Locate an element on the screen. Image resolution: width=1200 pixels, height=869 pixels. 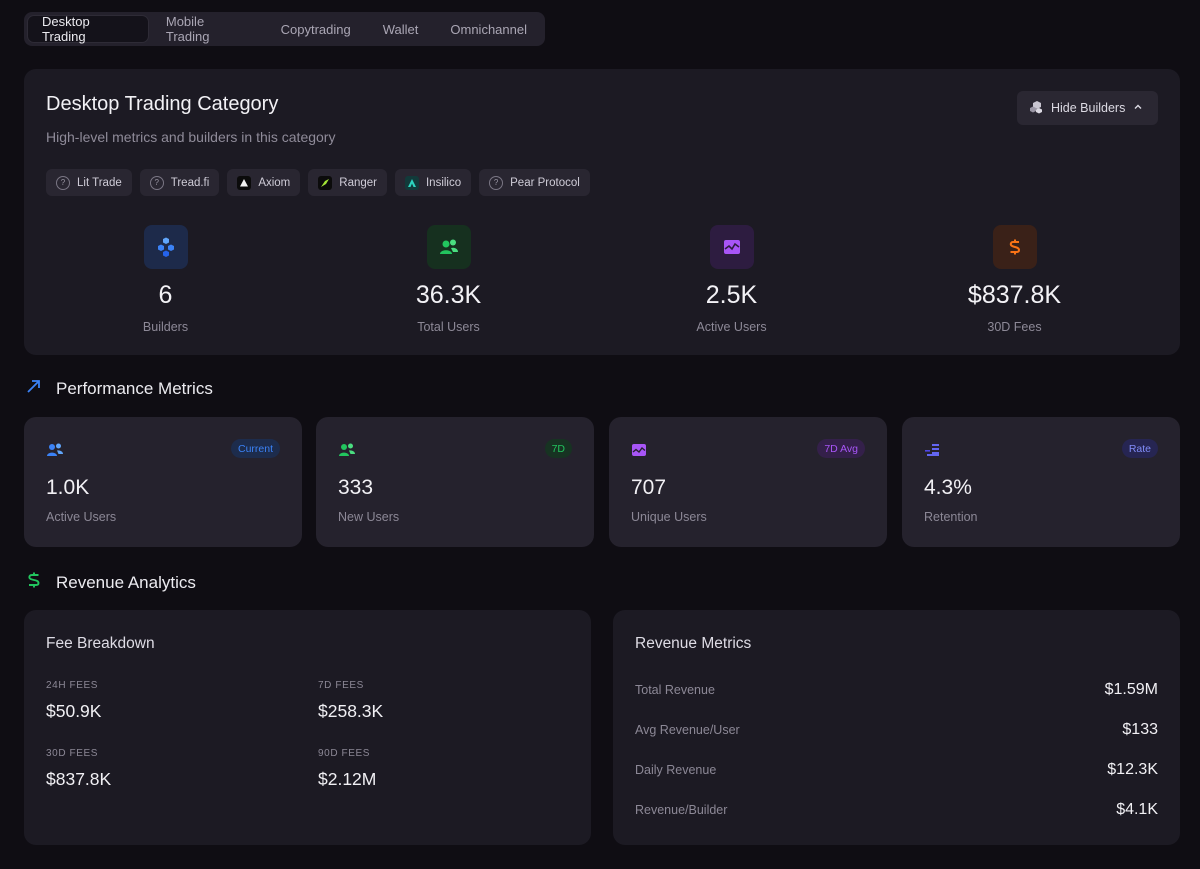
stat-active-users: 2.5K Active Users is located at coordinates (731, 279).